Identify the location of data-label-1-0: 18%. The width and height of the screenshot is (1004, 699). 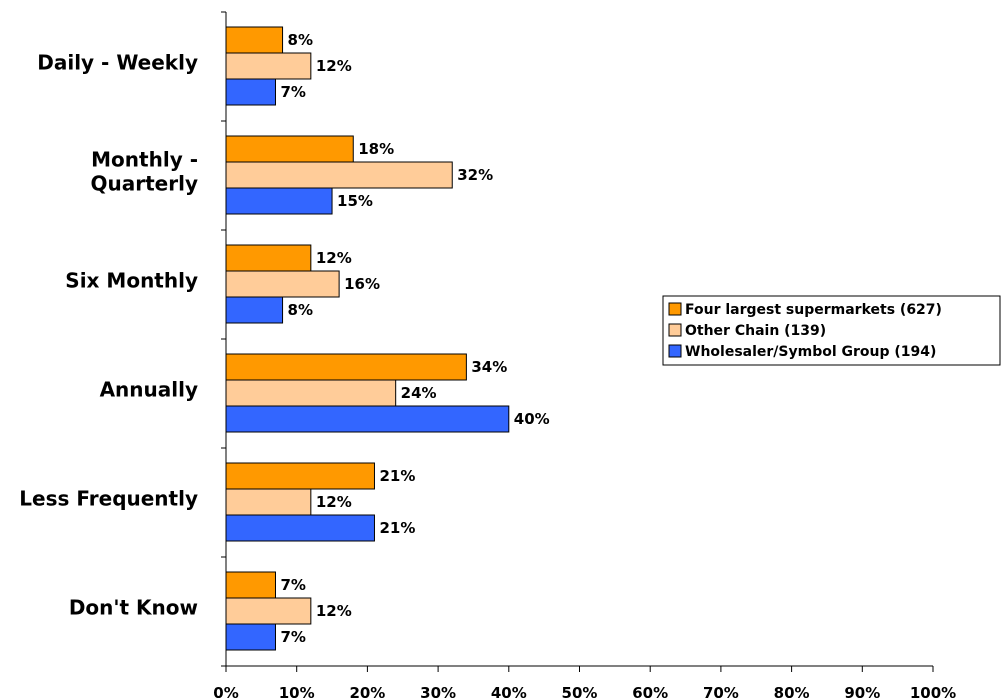
(376, 149).